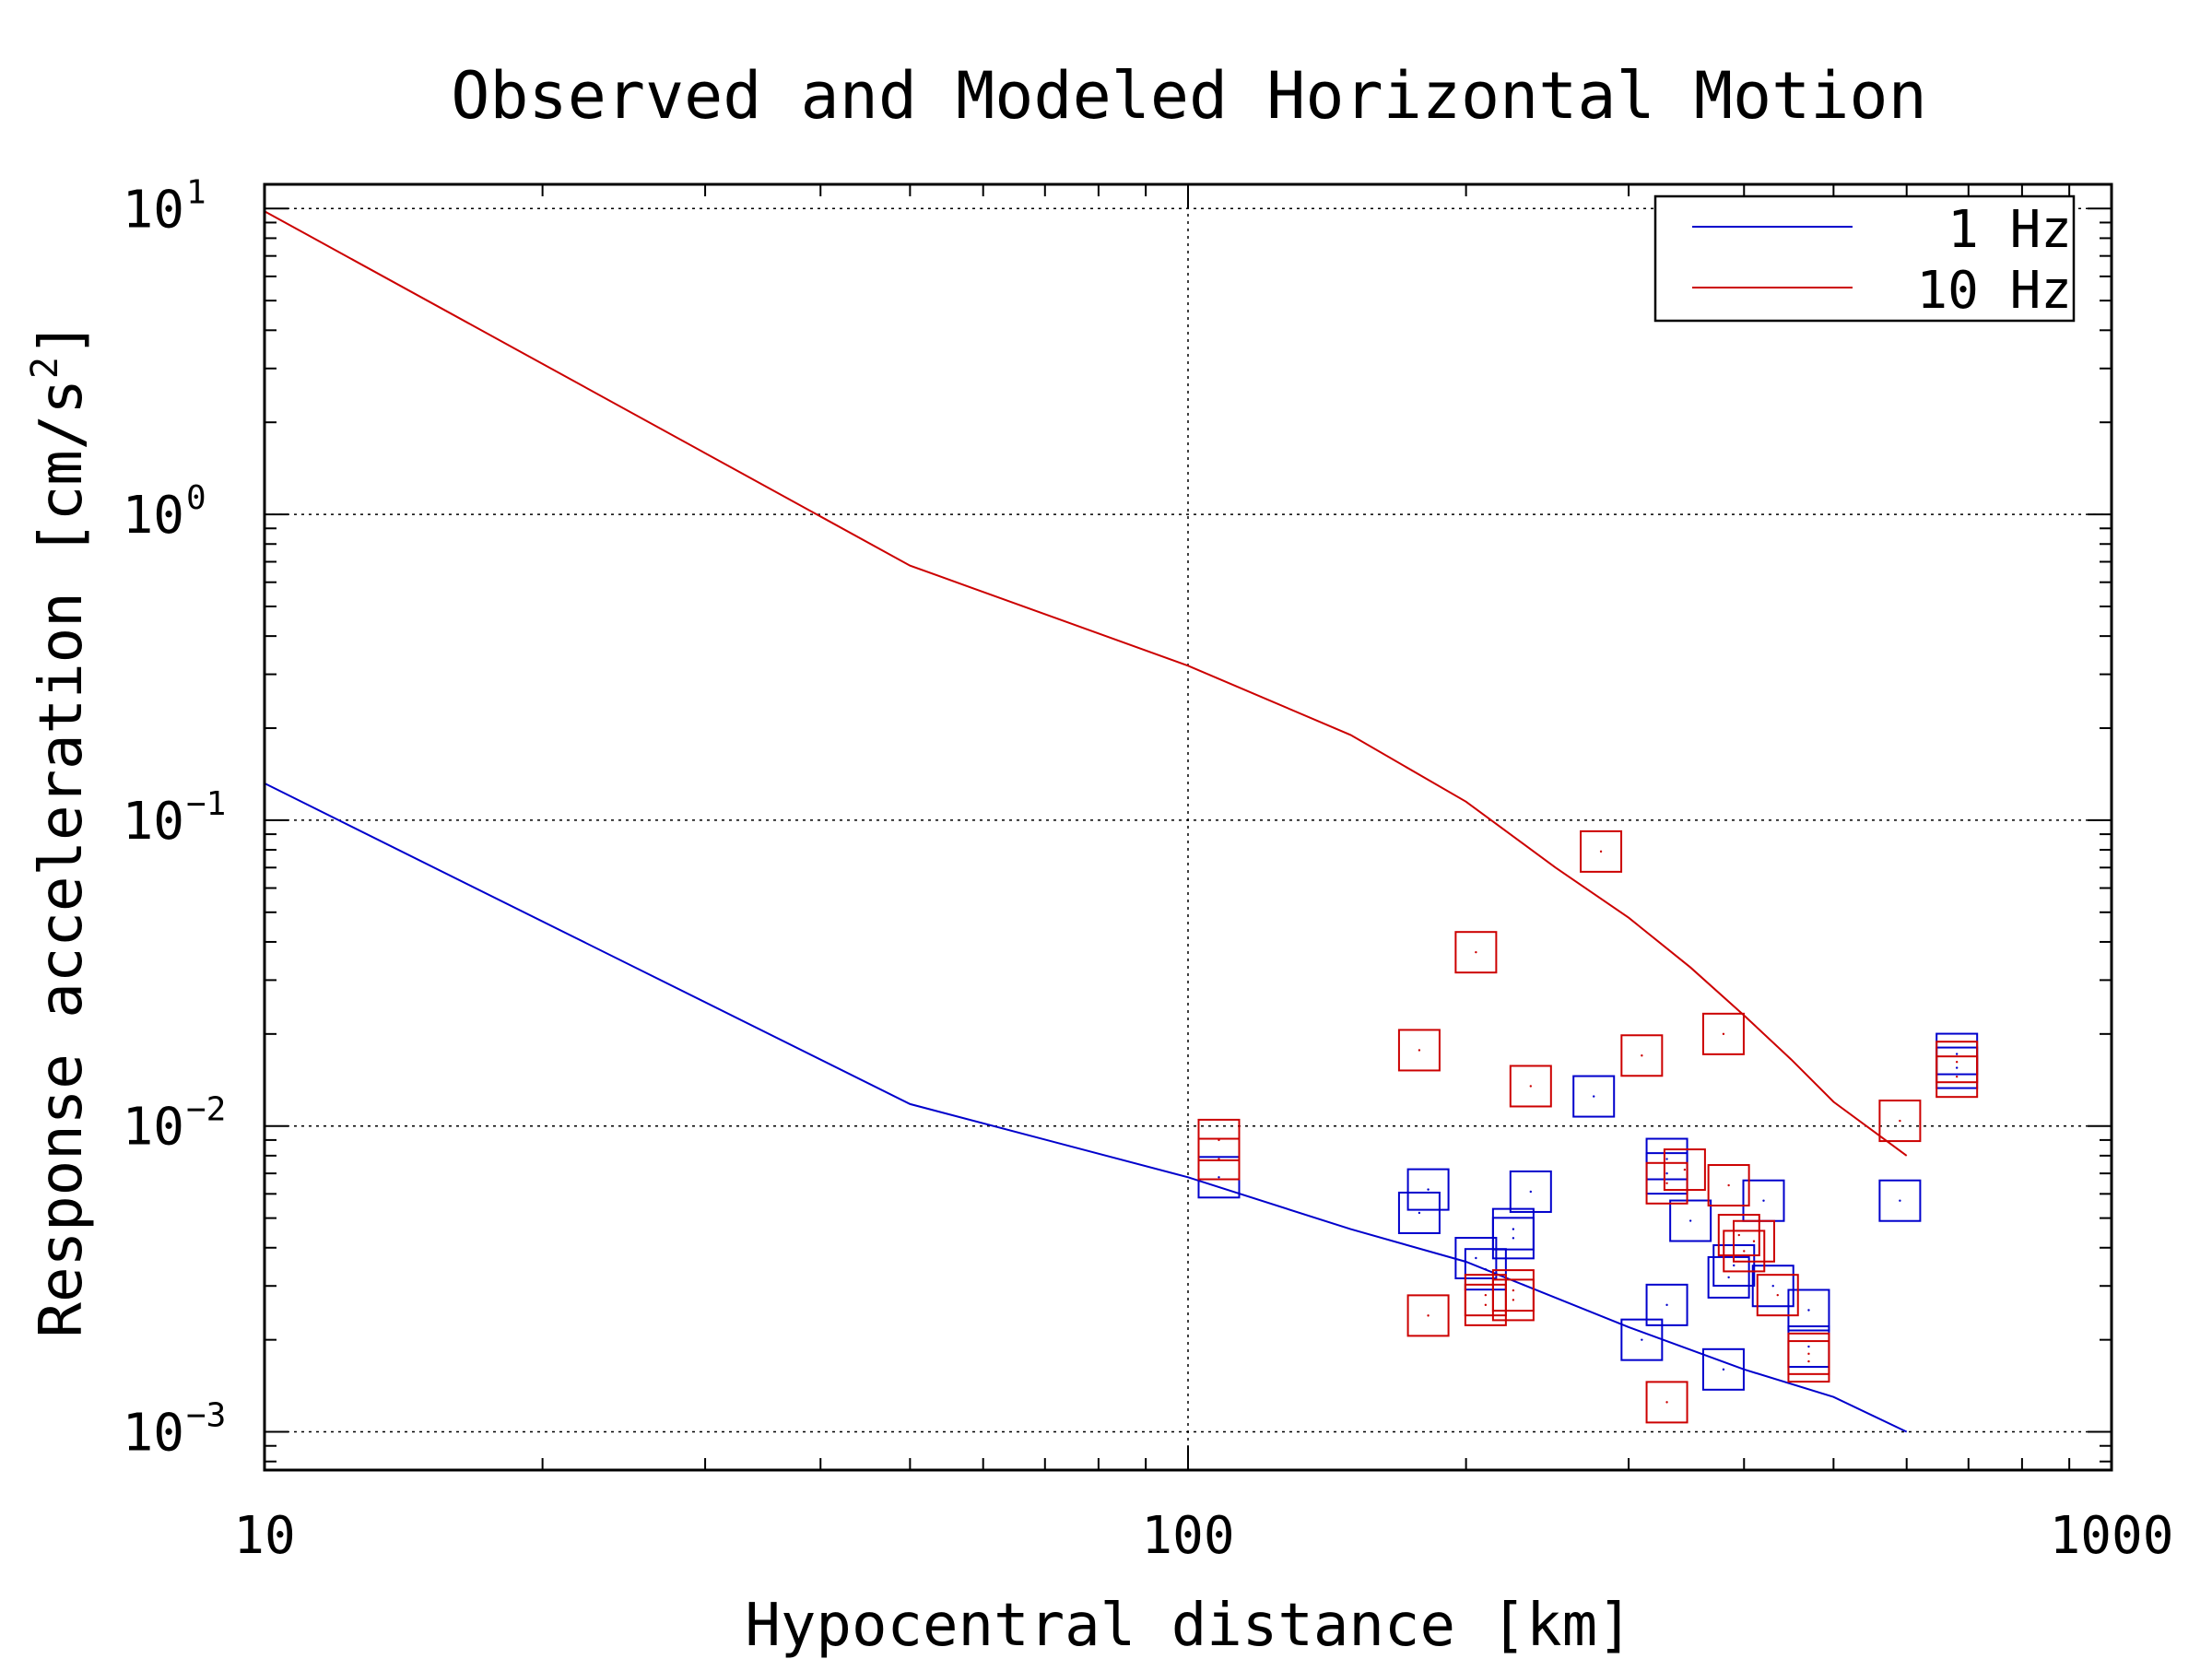 The image size is (2212, 1659). What do you see at coordinates (62, 858) in the screenshot?
I see `y-axis-label-text: Response acceleration [cm/s` at bounding box center [62, 858].